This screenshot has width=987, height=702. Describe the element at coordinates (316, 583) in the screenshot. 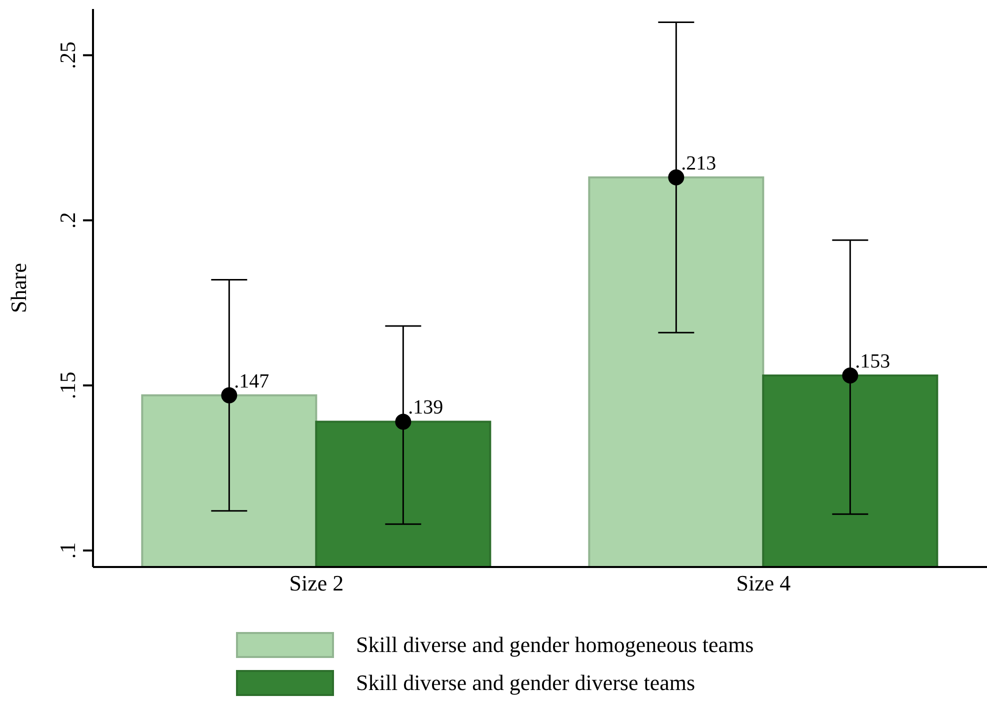

I see `x-tick-label: Size 2` at that location.